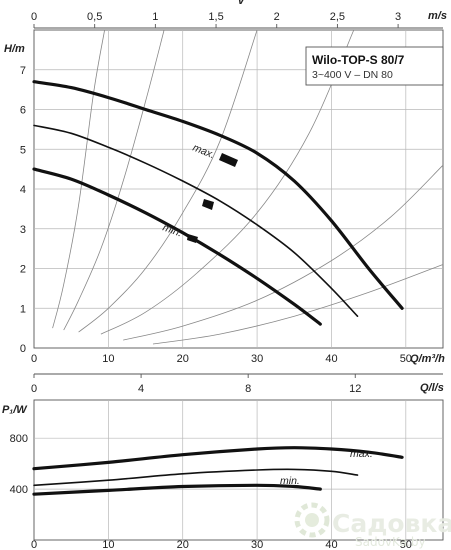  What do you see at coordinates (390, 542) in the screenshot?
I see `watermark-subtext: SadovKa.by` at bounding box center [390, 542].